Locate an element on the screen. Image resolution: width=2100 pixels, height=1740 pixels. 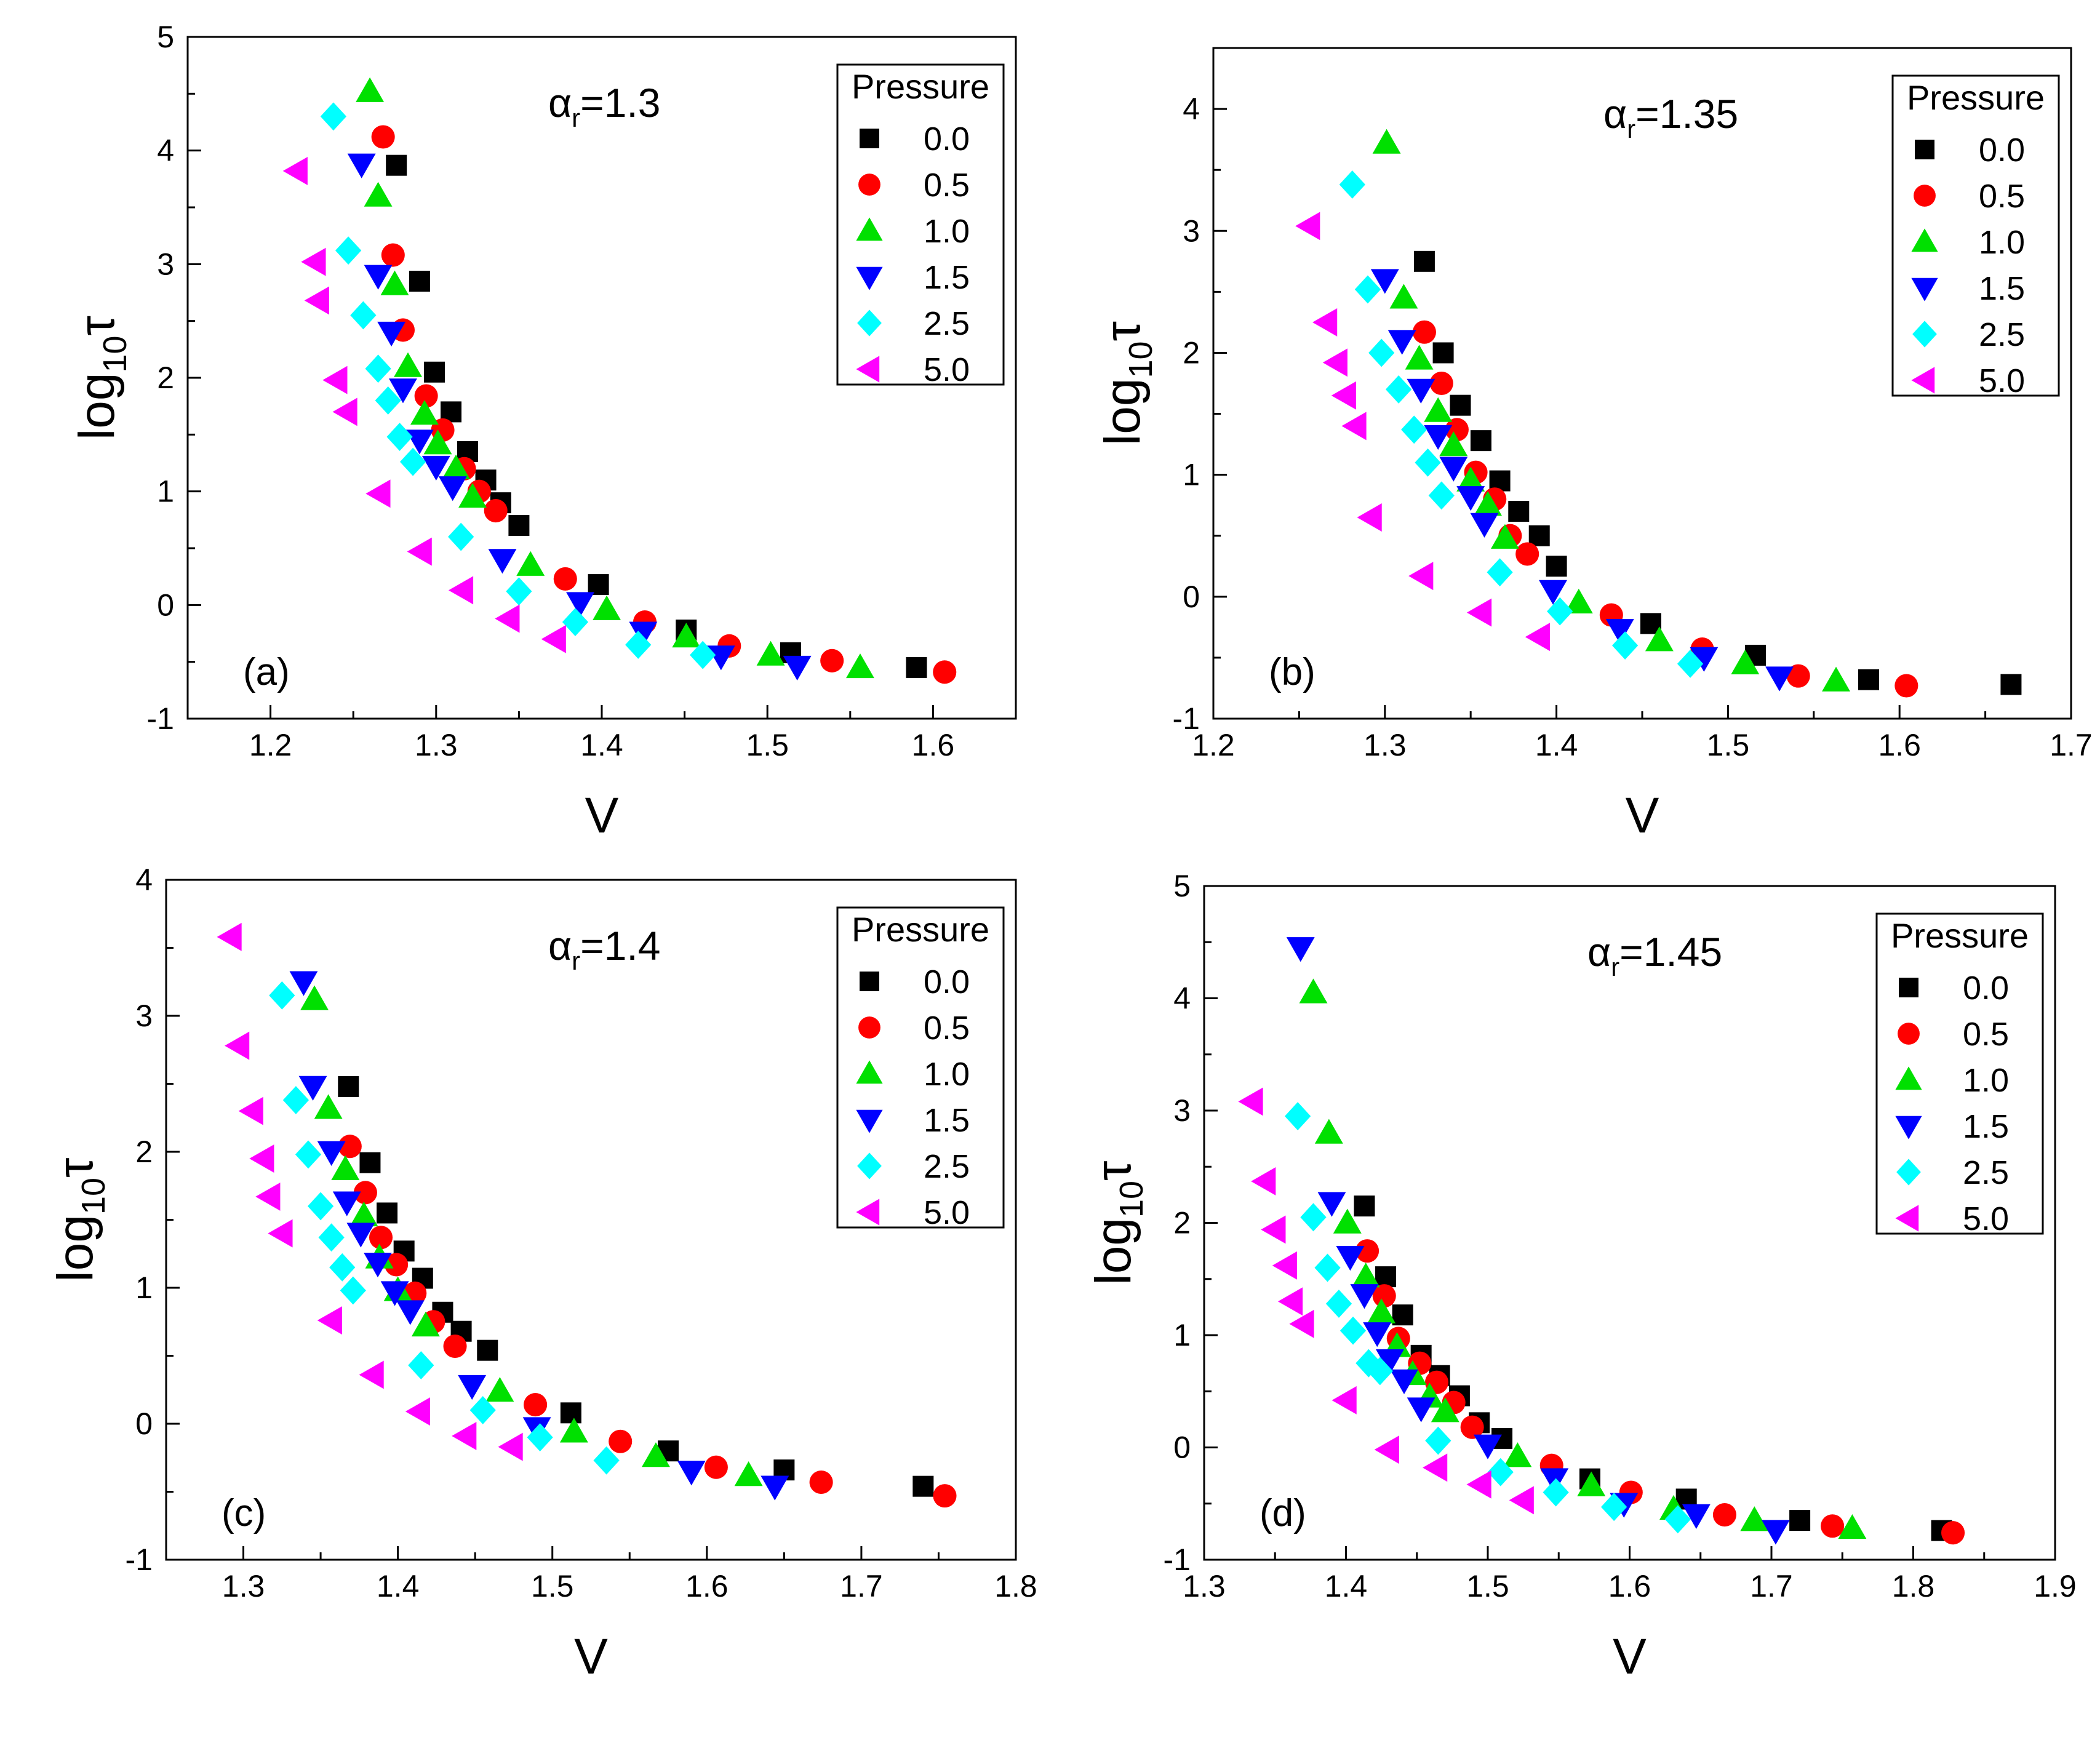
panel-d-xtick-label: 1.9 is located at coordinates (2055, 1586).